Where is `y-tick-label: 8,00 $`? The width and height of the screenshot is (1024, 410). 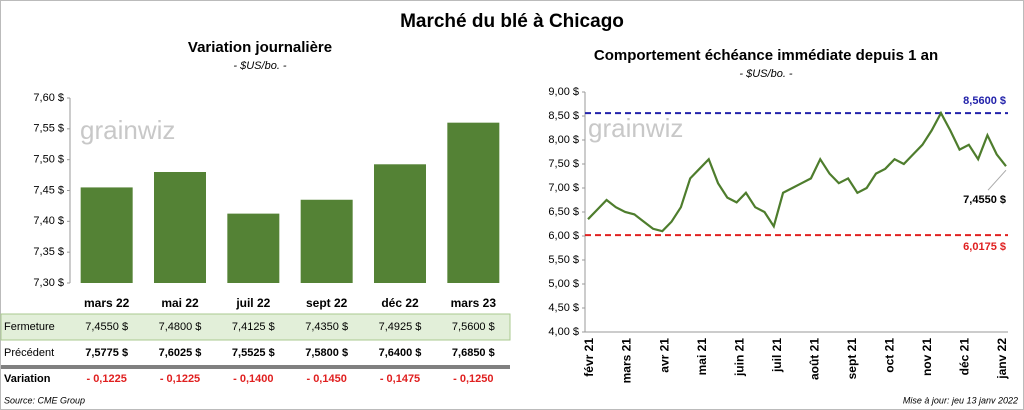 y-tick-label: 8,00 $ is located at coordinates (563, 140).